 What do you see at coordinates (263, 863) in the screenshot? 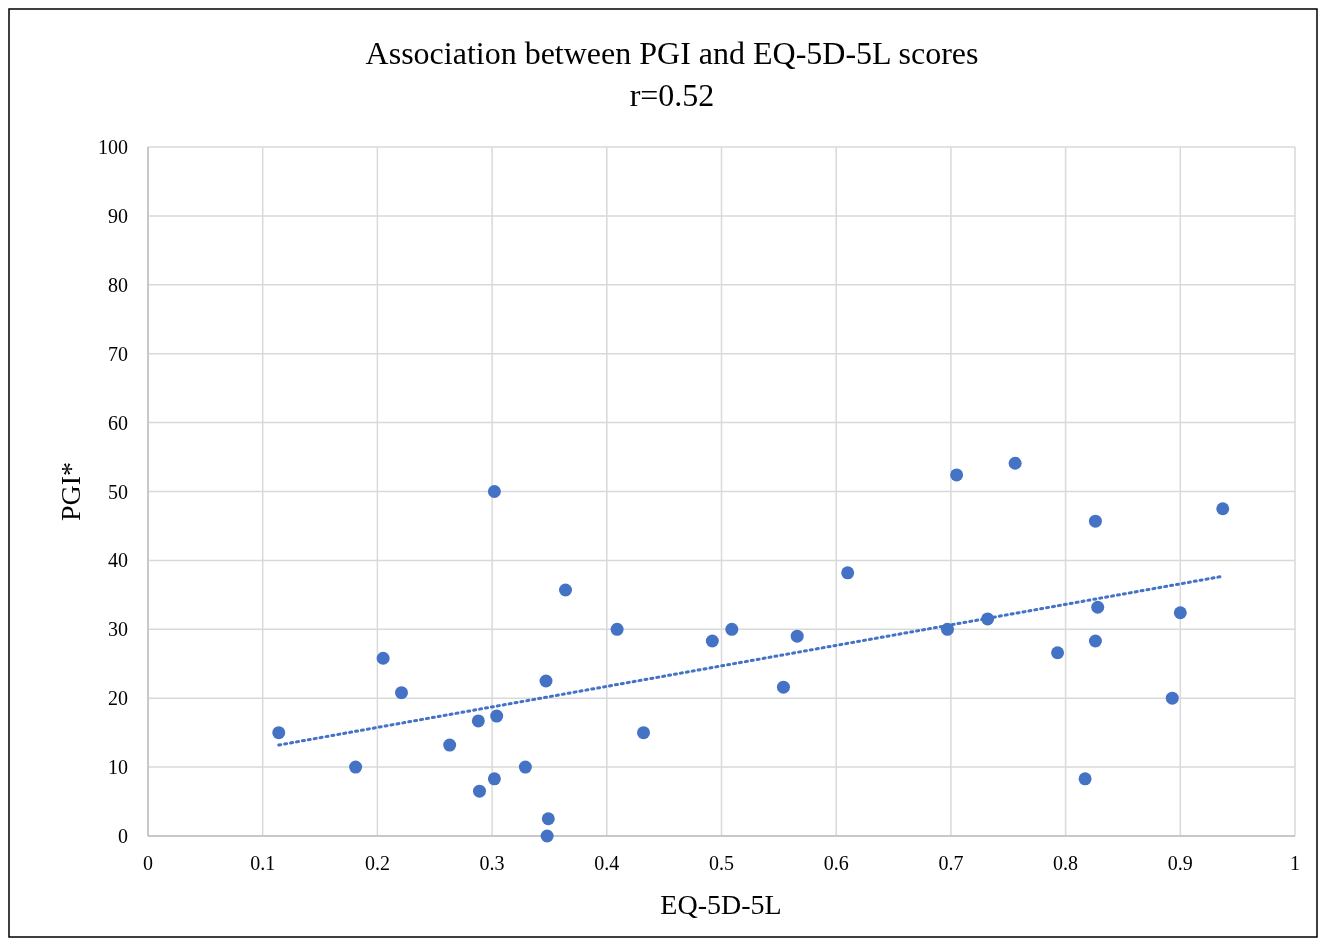
I see `x-tick-label: 0.1` at bounding box center [263, 863].